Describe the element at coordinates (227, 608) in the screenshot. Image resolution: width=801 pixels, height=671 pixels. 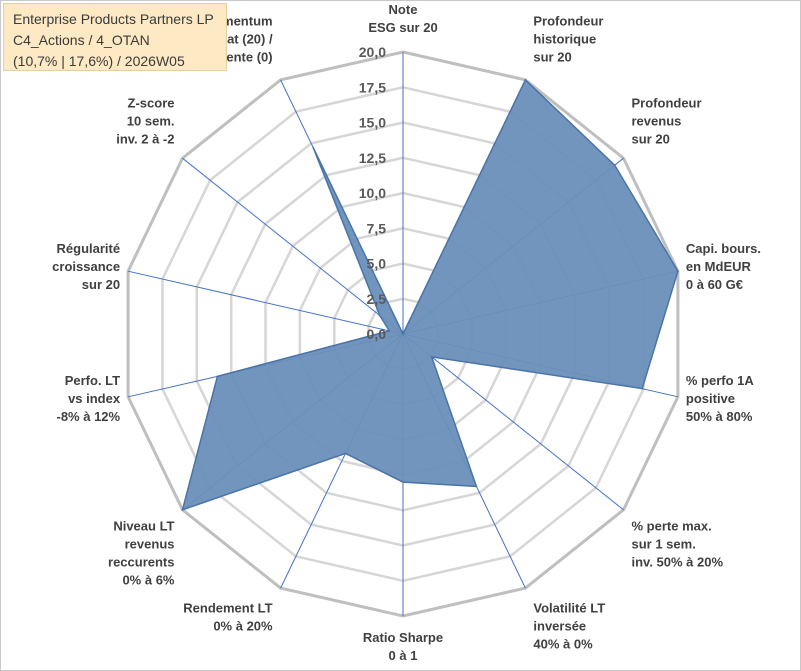
I see `axis-label-line: Rendement LT` at that location.